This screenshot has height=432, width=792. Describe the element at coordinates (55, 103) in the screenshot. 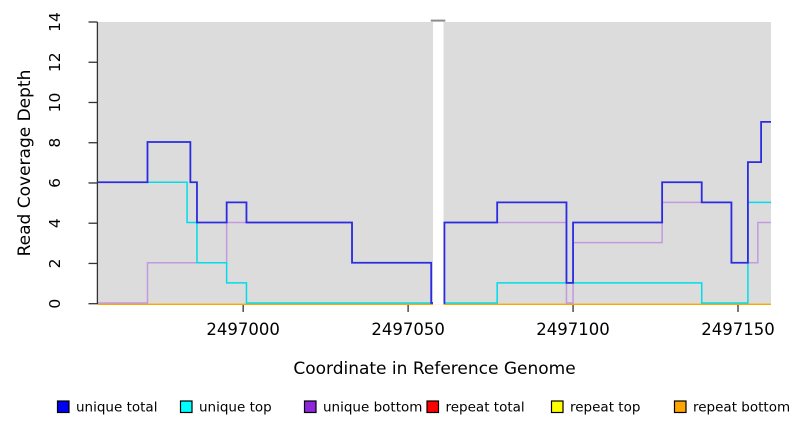

I see `y-tick-label: 10` at that location.